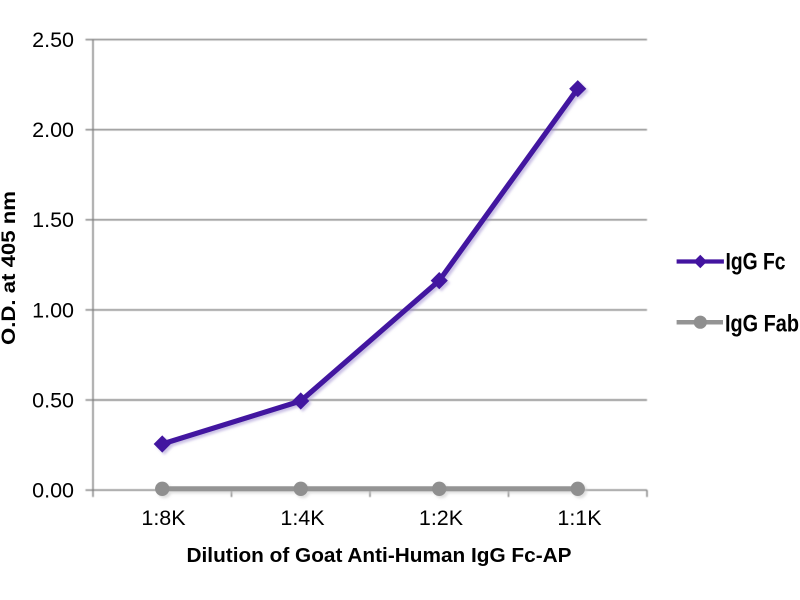 The image size is (800, 600). Describe the element at coordinates (53, 491) in the screenshot. I see `svg-text: 0.00` at that location.